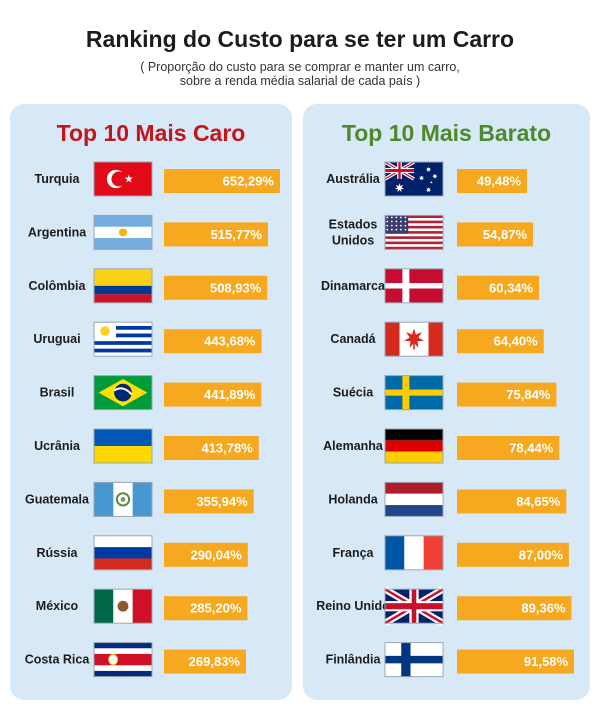 The image size is (600, 713). What do you see at coordinates (151, 133) in the screenshot?
I see `most-expensive-title: Top 10 Mais Caro` at bounding box center [151, 133].